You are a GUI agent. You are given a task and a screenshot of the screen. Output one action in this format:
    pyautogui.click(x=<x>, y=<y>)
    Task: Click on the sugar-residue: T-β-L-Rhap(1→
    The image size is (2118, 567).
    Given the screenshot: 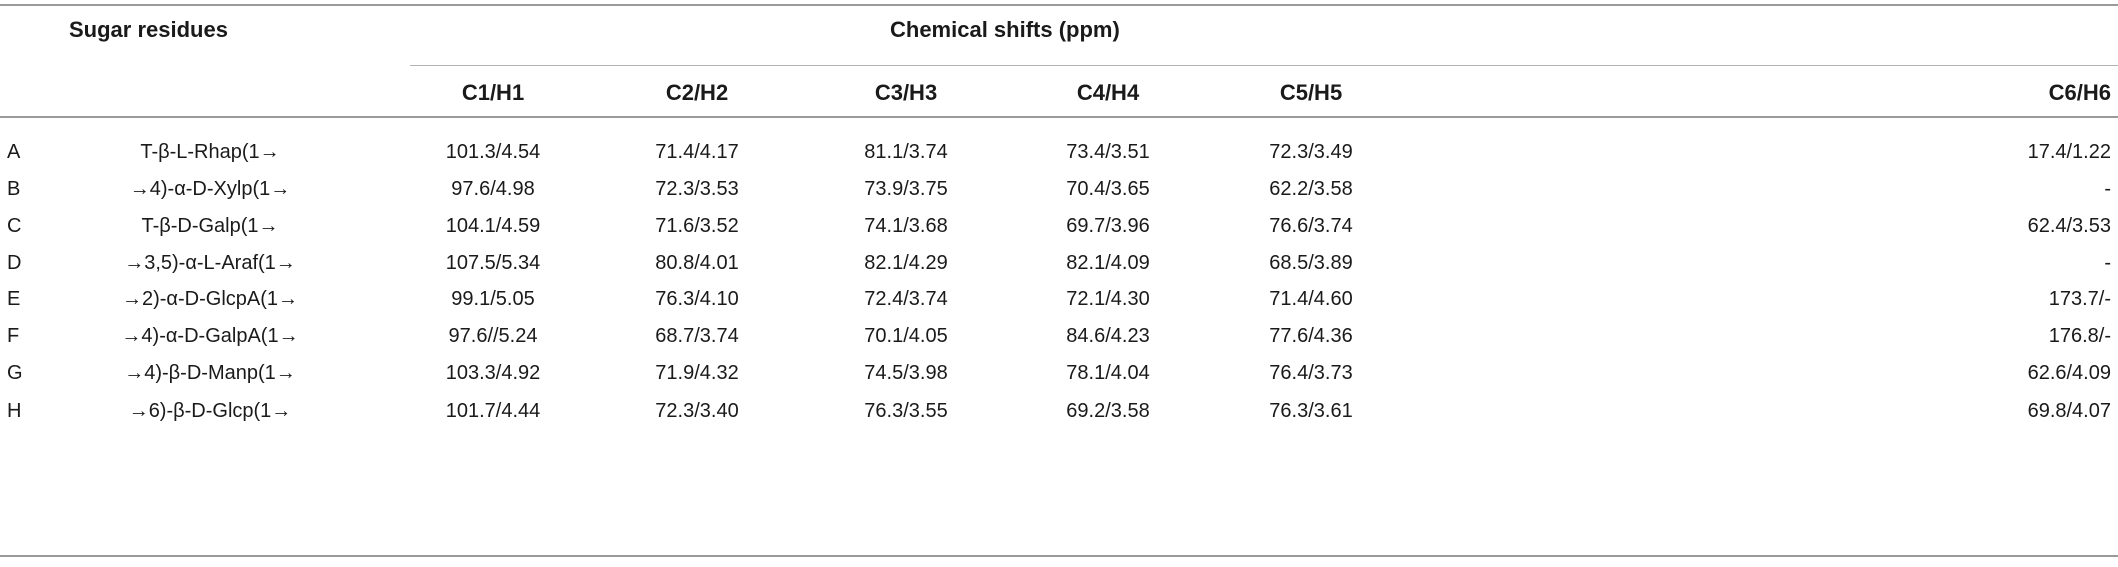 What is the action you would take?
    pyautogui.click(x=210, y=152)
    